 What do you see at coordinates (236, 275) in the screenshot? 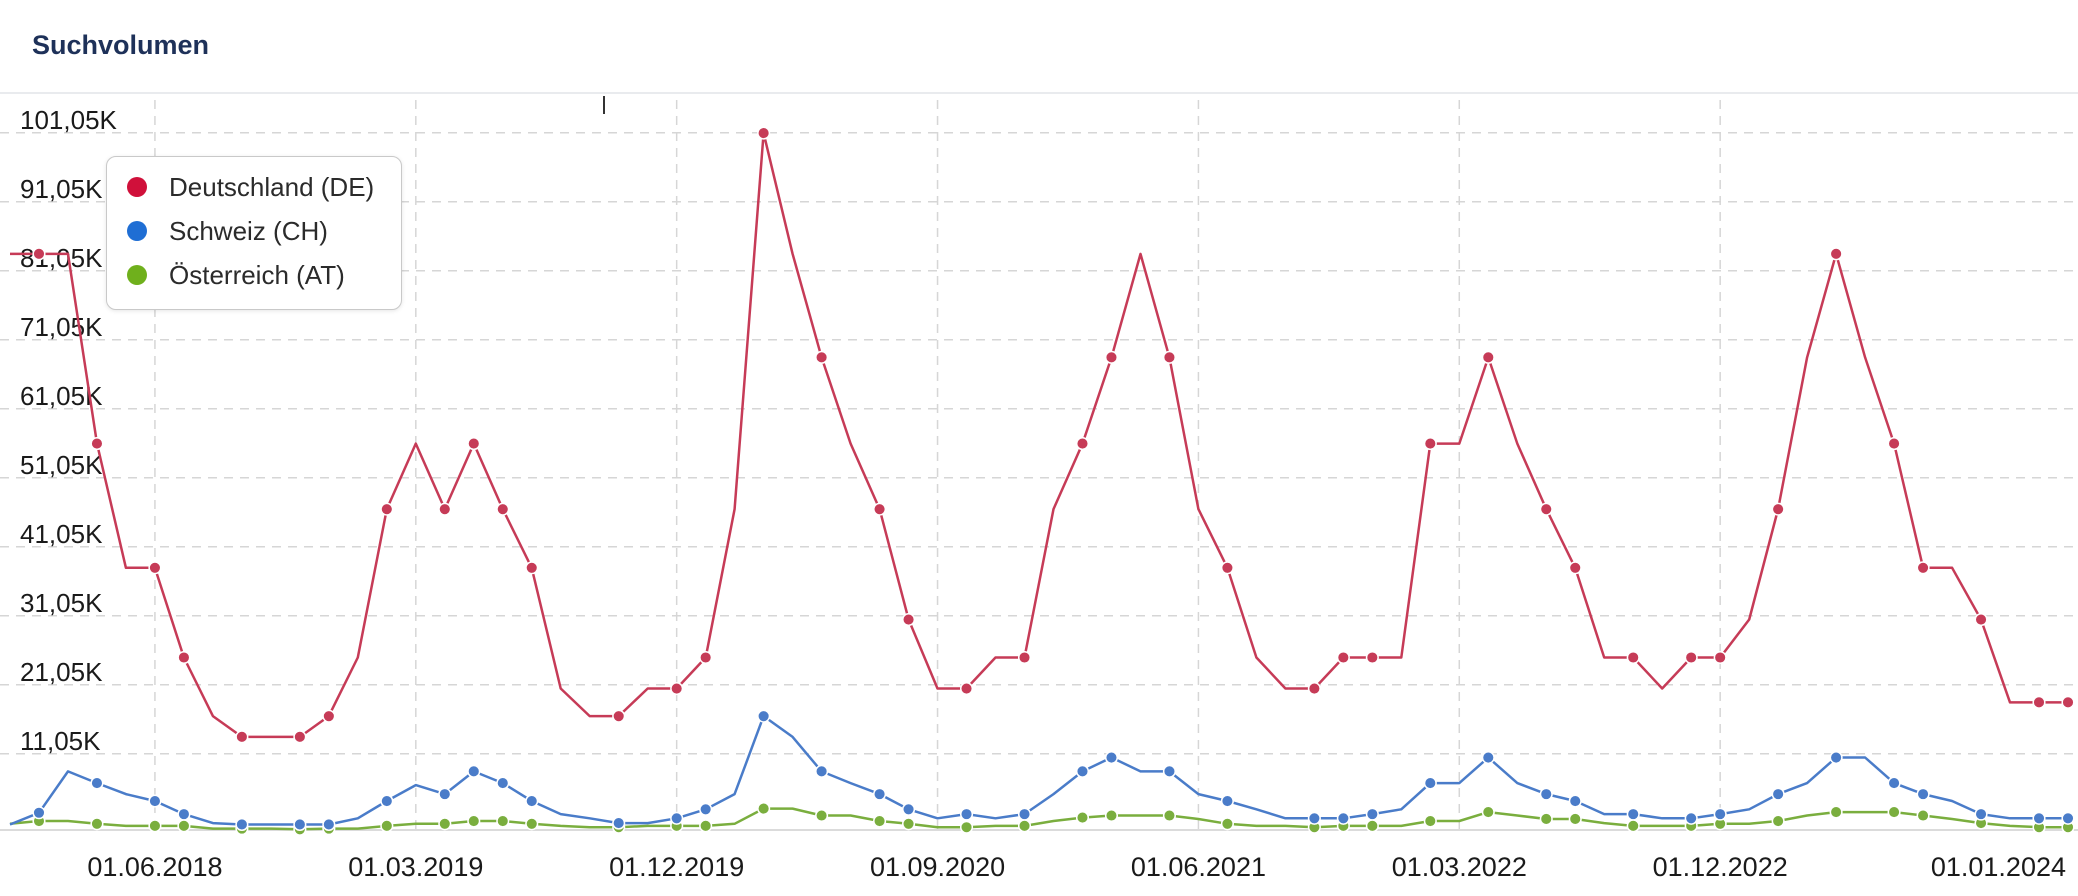
I see `legend-item-at: Österreich (AT)` at bounding box center [236, 275].